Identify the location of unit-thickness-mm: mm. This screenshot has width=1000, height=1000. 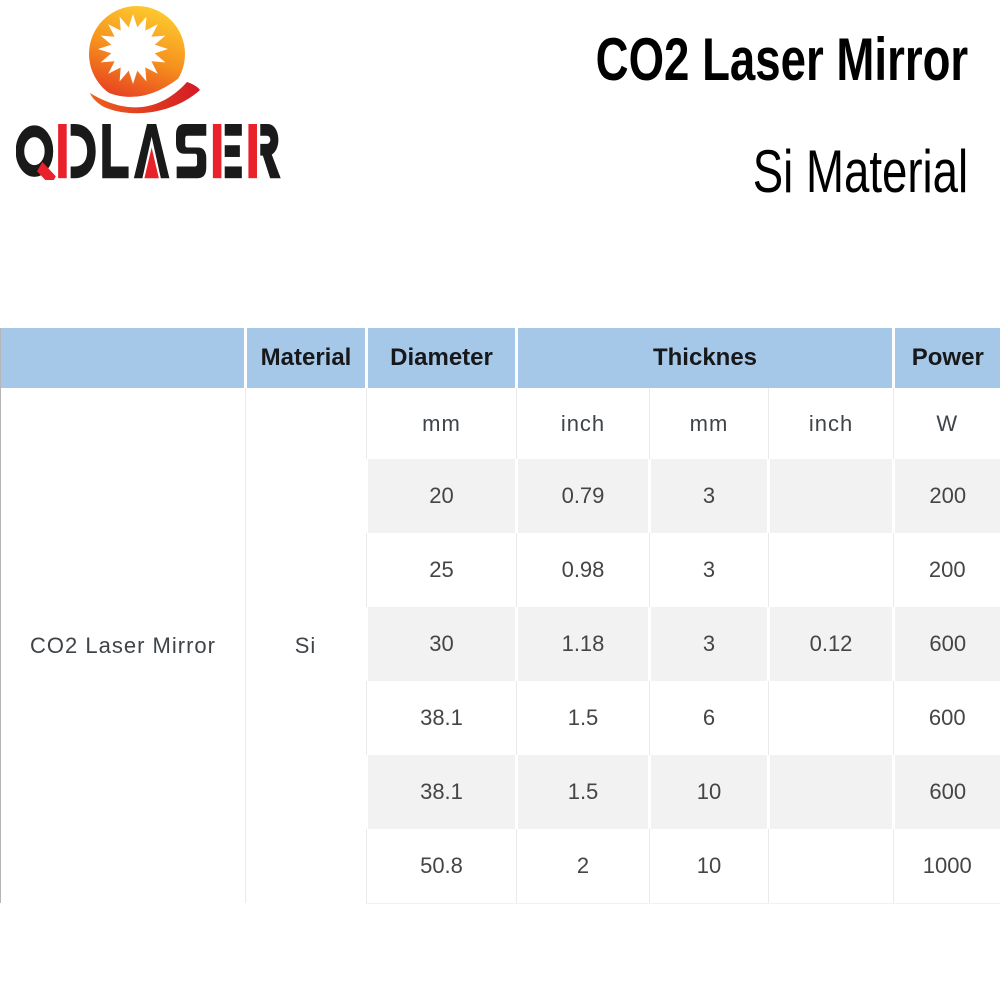
(709, 423).